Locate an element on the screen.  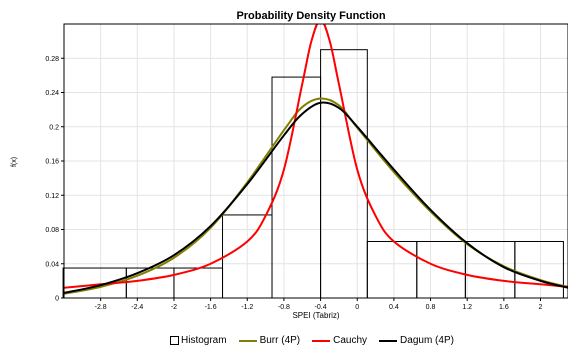
legend-burr-label: Burr (4P) is located at coordinates (280, 340).